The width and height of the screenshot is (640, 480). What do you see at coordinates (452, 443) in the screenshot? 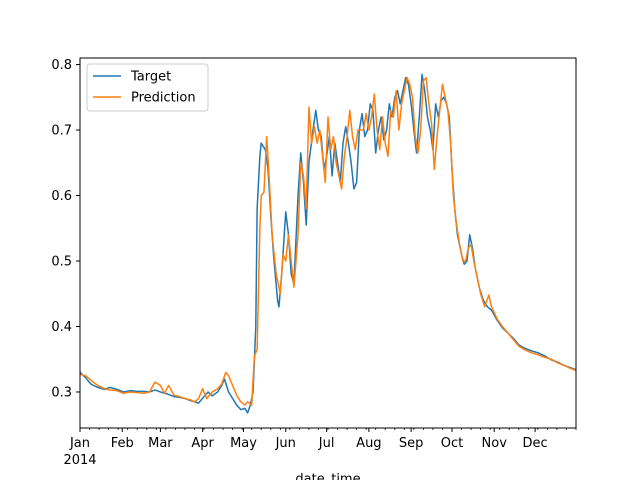
I see `x-tick-label: Oct` at bounding box center [452, 443].